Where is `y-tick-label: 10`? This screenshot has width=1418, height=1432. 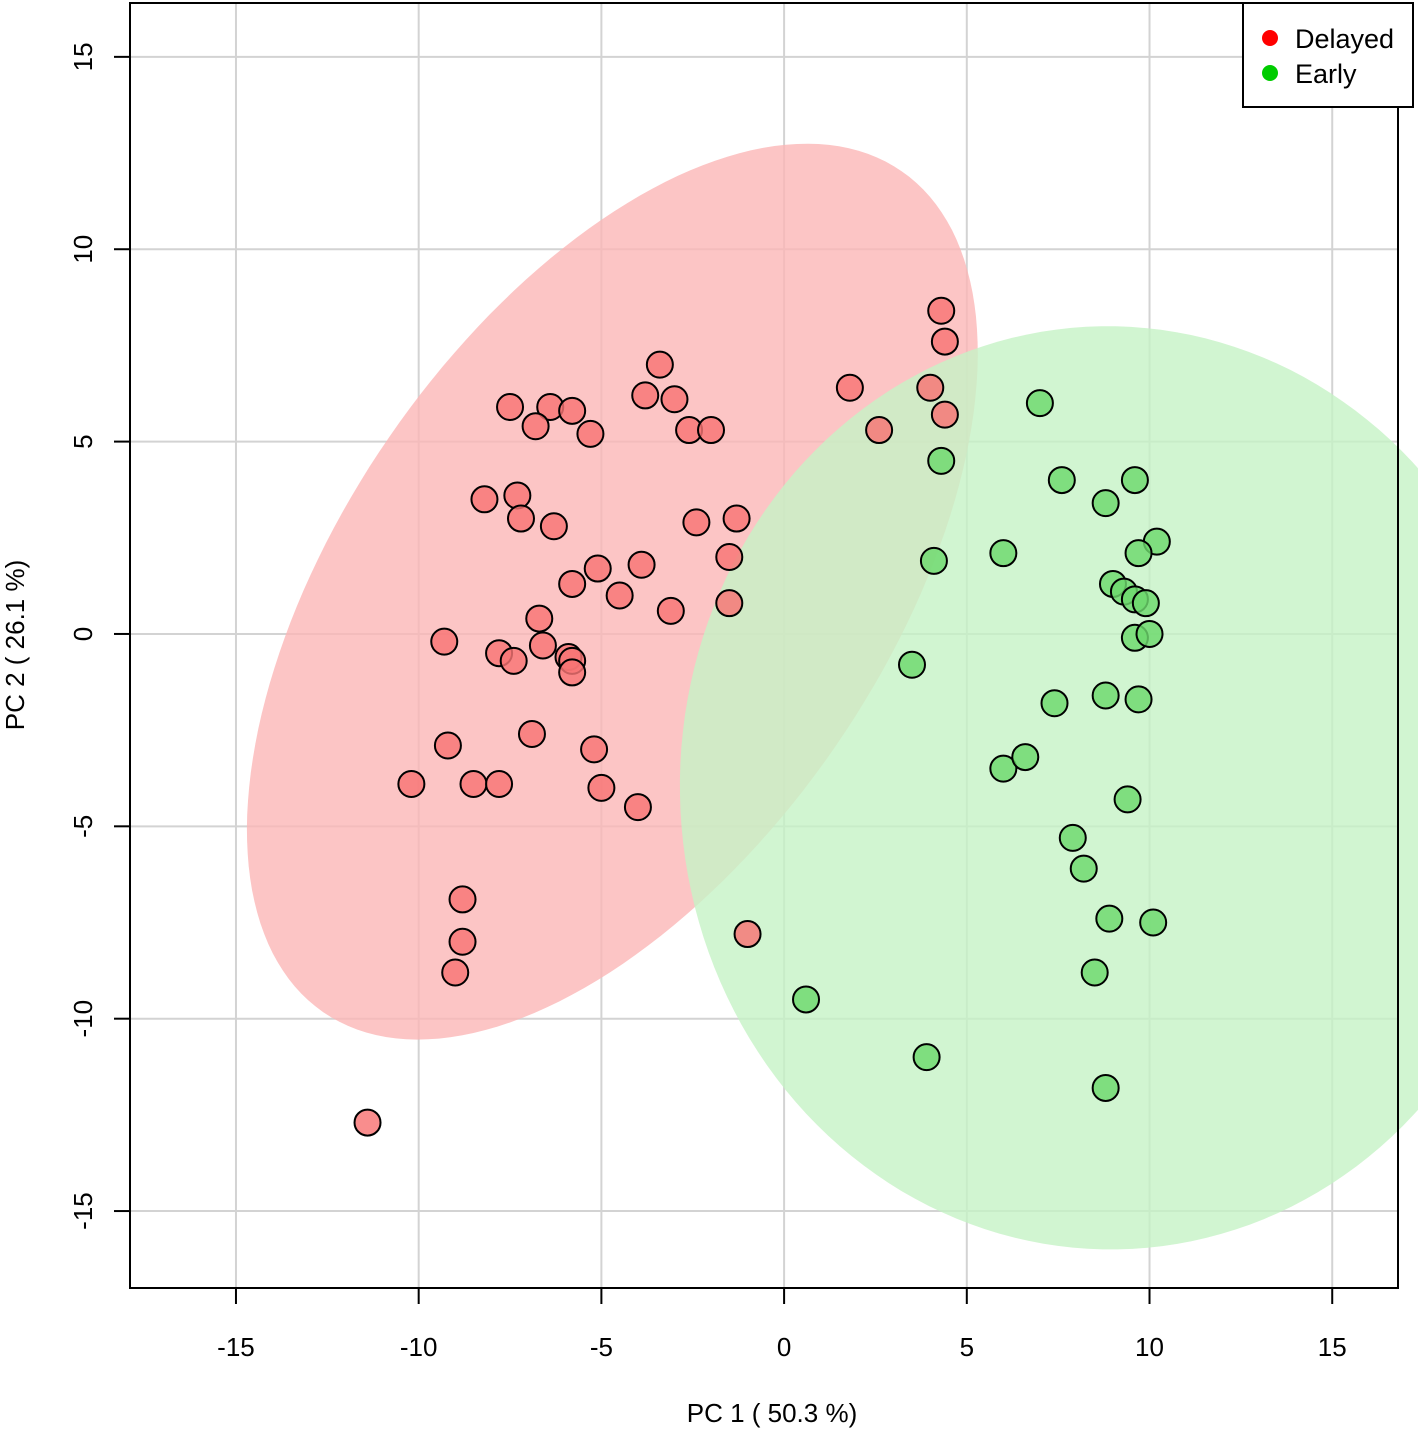
y-tick-label: 10 is located at coordinates (83, 249).